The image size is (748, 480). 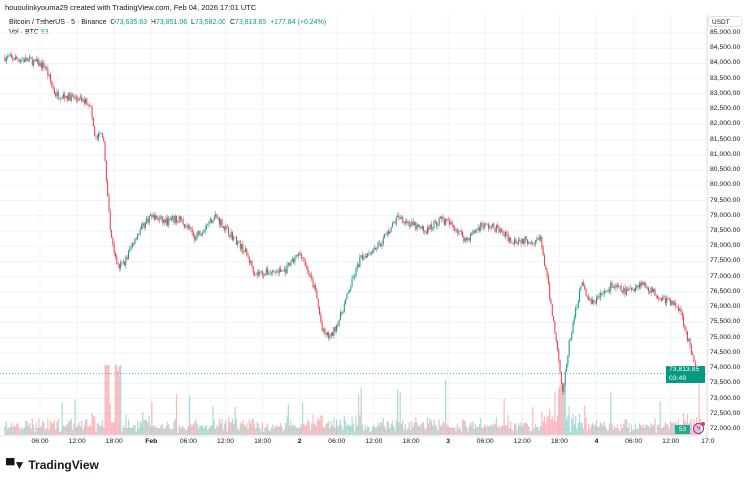 I want to click on time-tick: 06:00, so click(x=40, y=441).